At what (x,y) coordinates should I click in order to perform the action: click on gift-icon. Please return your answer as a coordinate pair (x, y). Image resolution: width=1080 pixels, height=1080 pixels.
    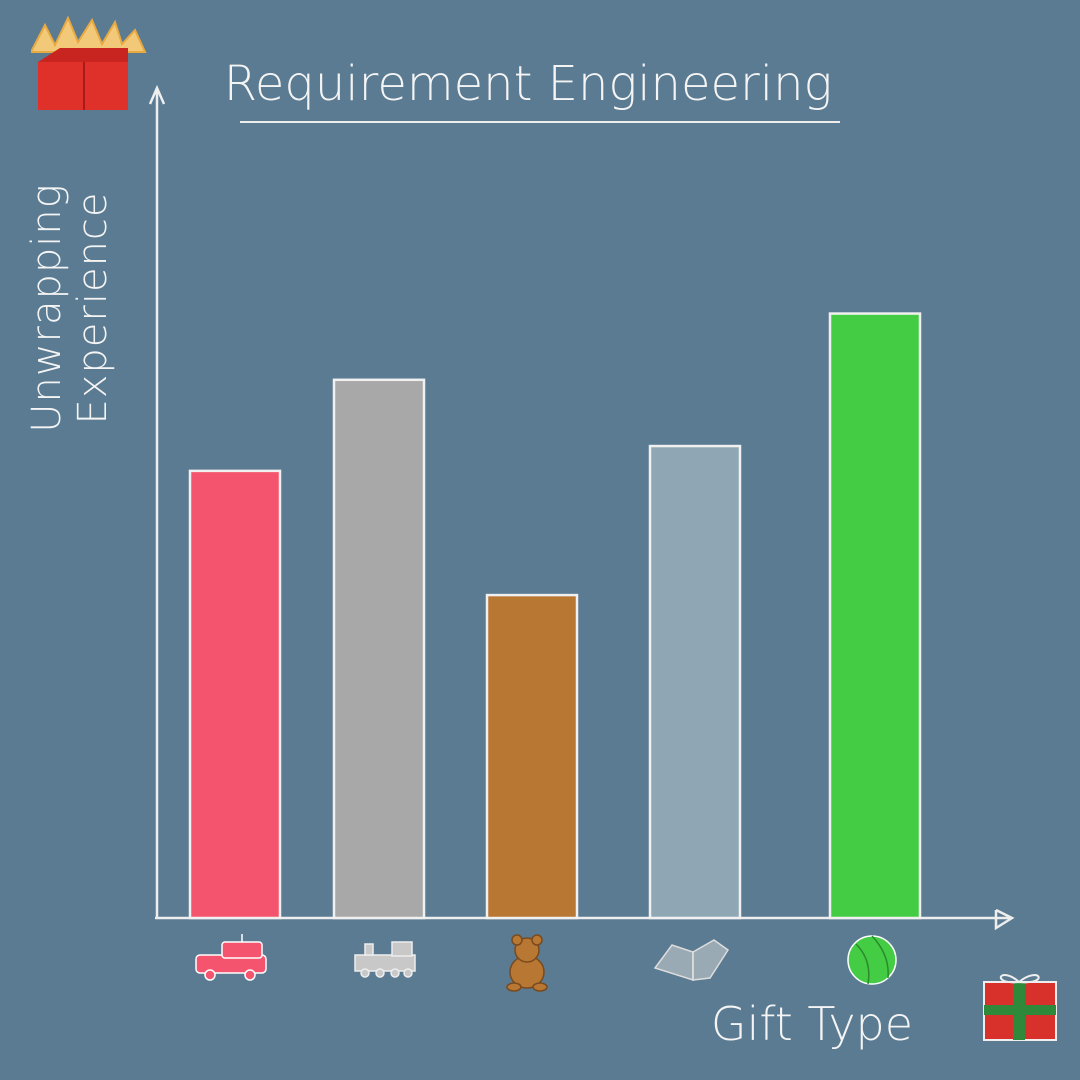
    Looking at the image, I should click on (1020, 1007).